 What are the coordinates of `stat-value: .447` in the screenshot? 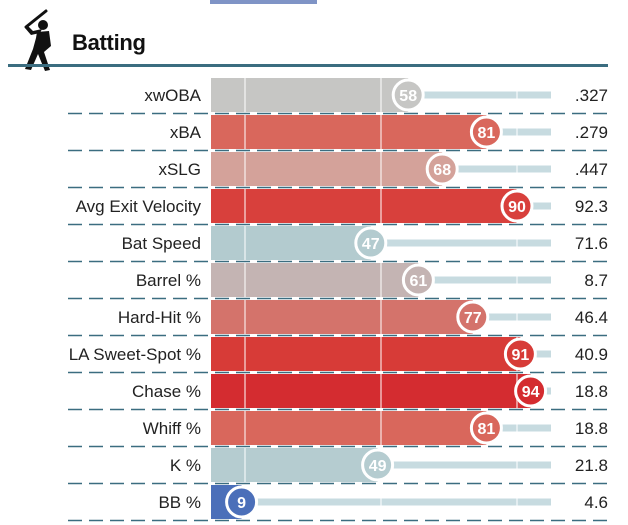 It's located at (591, 169).